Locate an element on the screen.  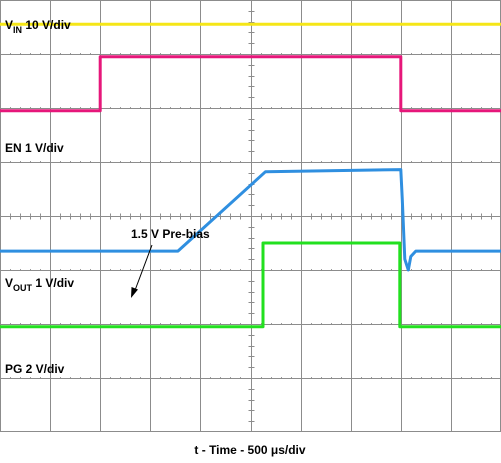
series-label-vin: VIN 10 V/div is located at coordinates (38, 26).